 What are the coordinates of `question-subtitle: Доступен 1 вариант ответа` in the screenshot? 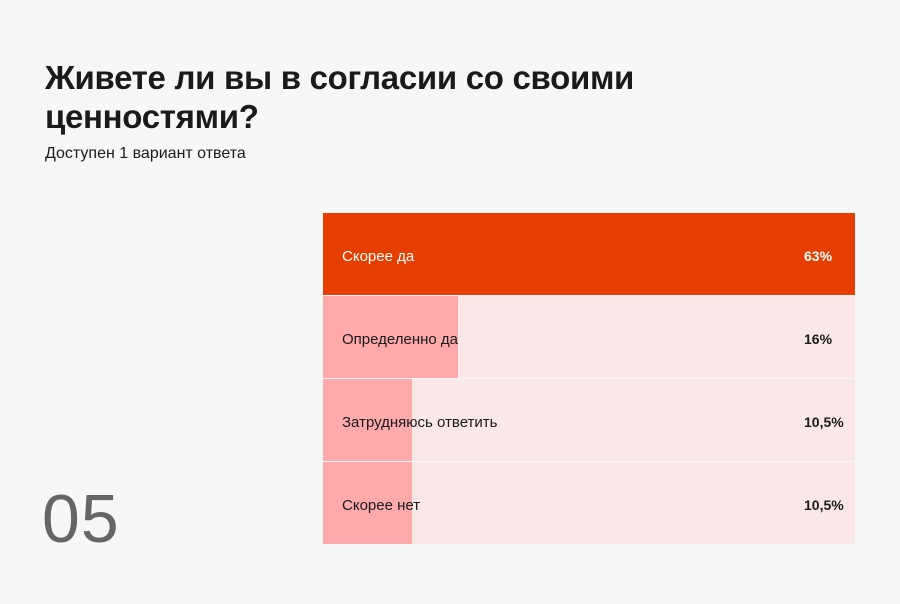 It's located at (145, 153).